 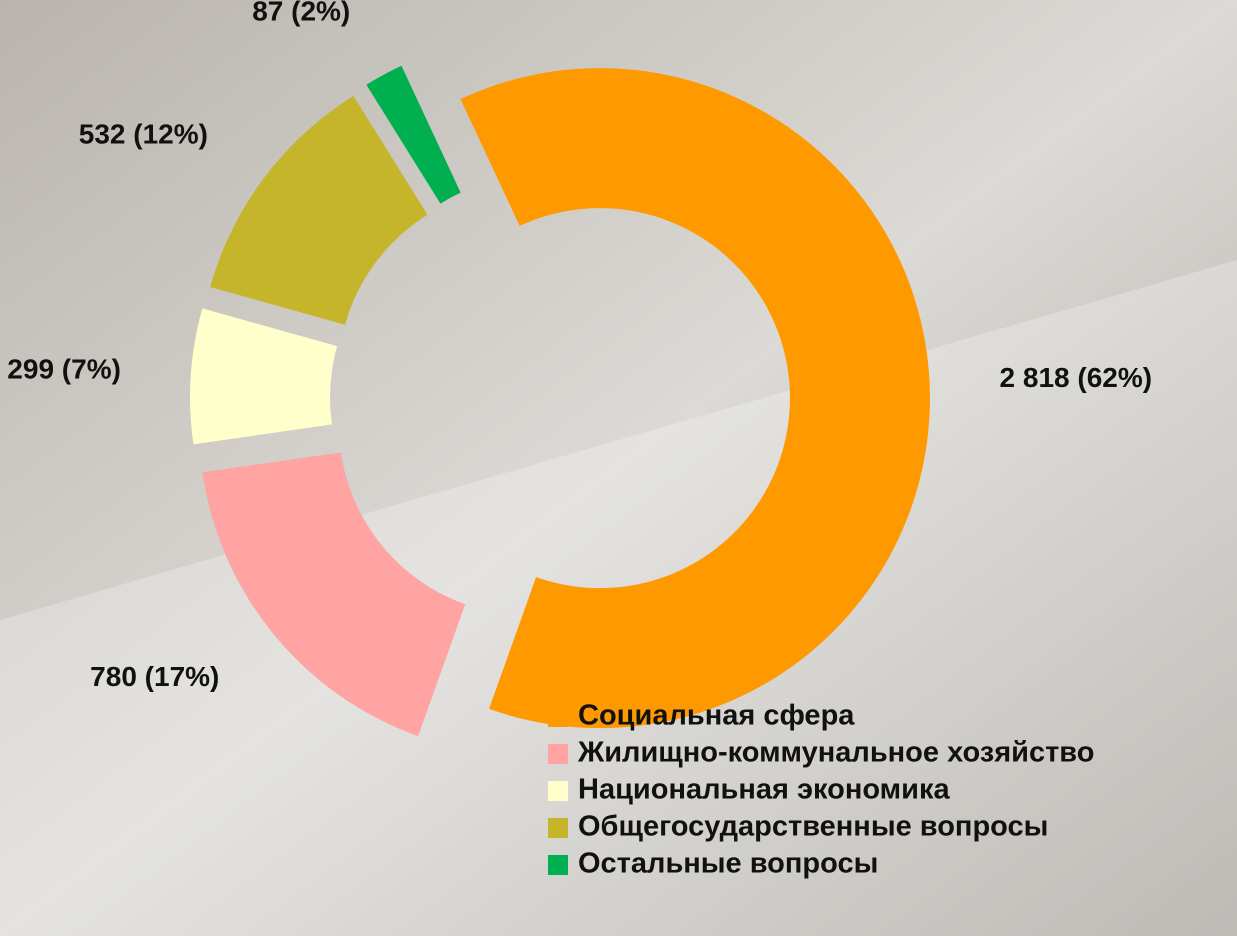 What do you see at coordinates (728, 864) in the screenshot?
I see `legend-label: Остальные вопросы` at bounding box center [728, 864].